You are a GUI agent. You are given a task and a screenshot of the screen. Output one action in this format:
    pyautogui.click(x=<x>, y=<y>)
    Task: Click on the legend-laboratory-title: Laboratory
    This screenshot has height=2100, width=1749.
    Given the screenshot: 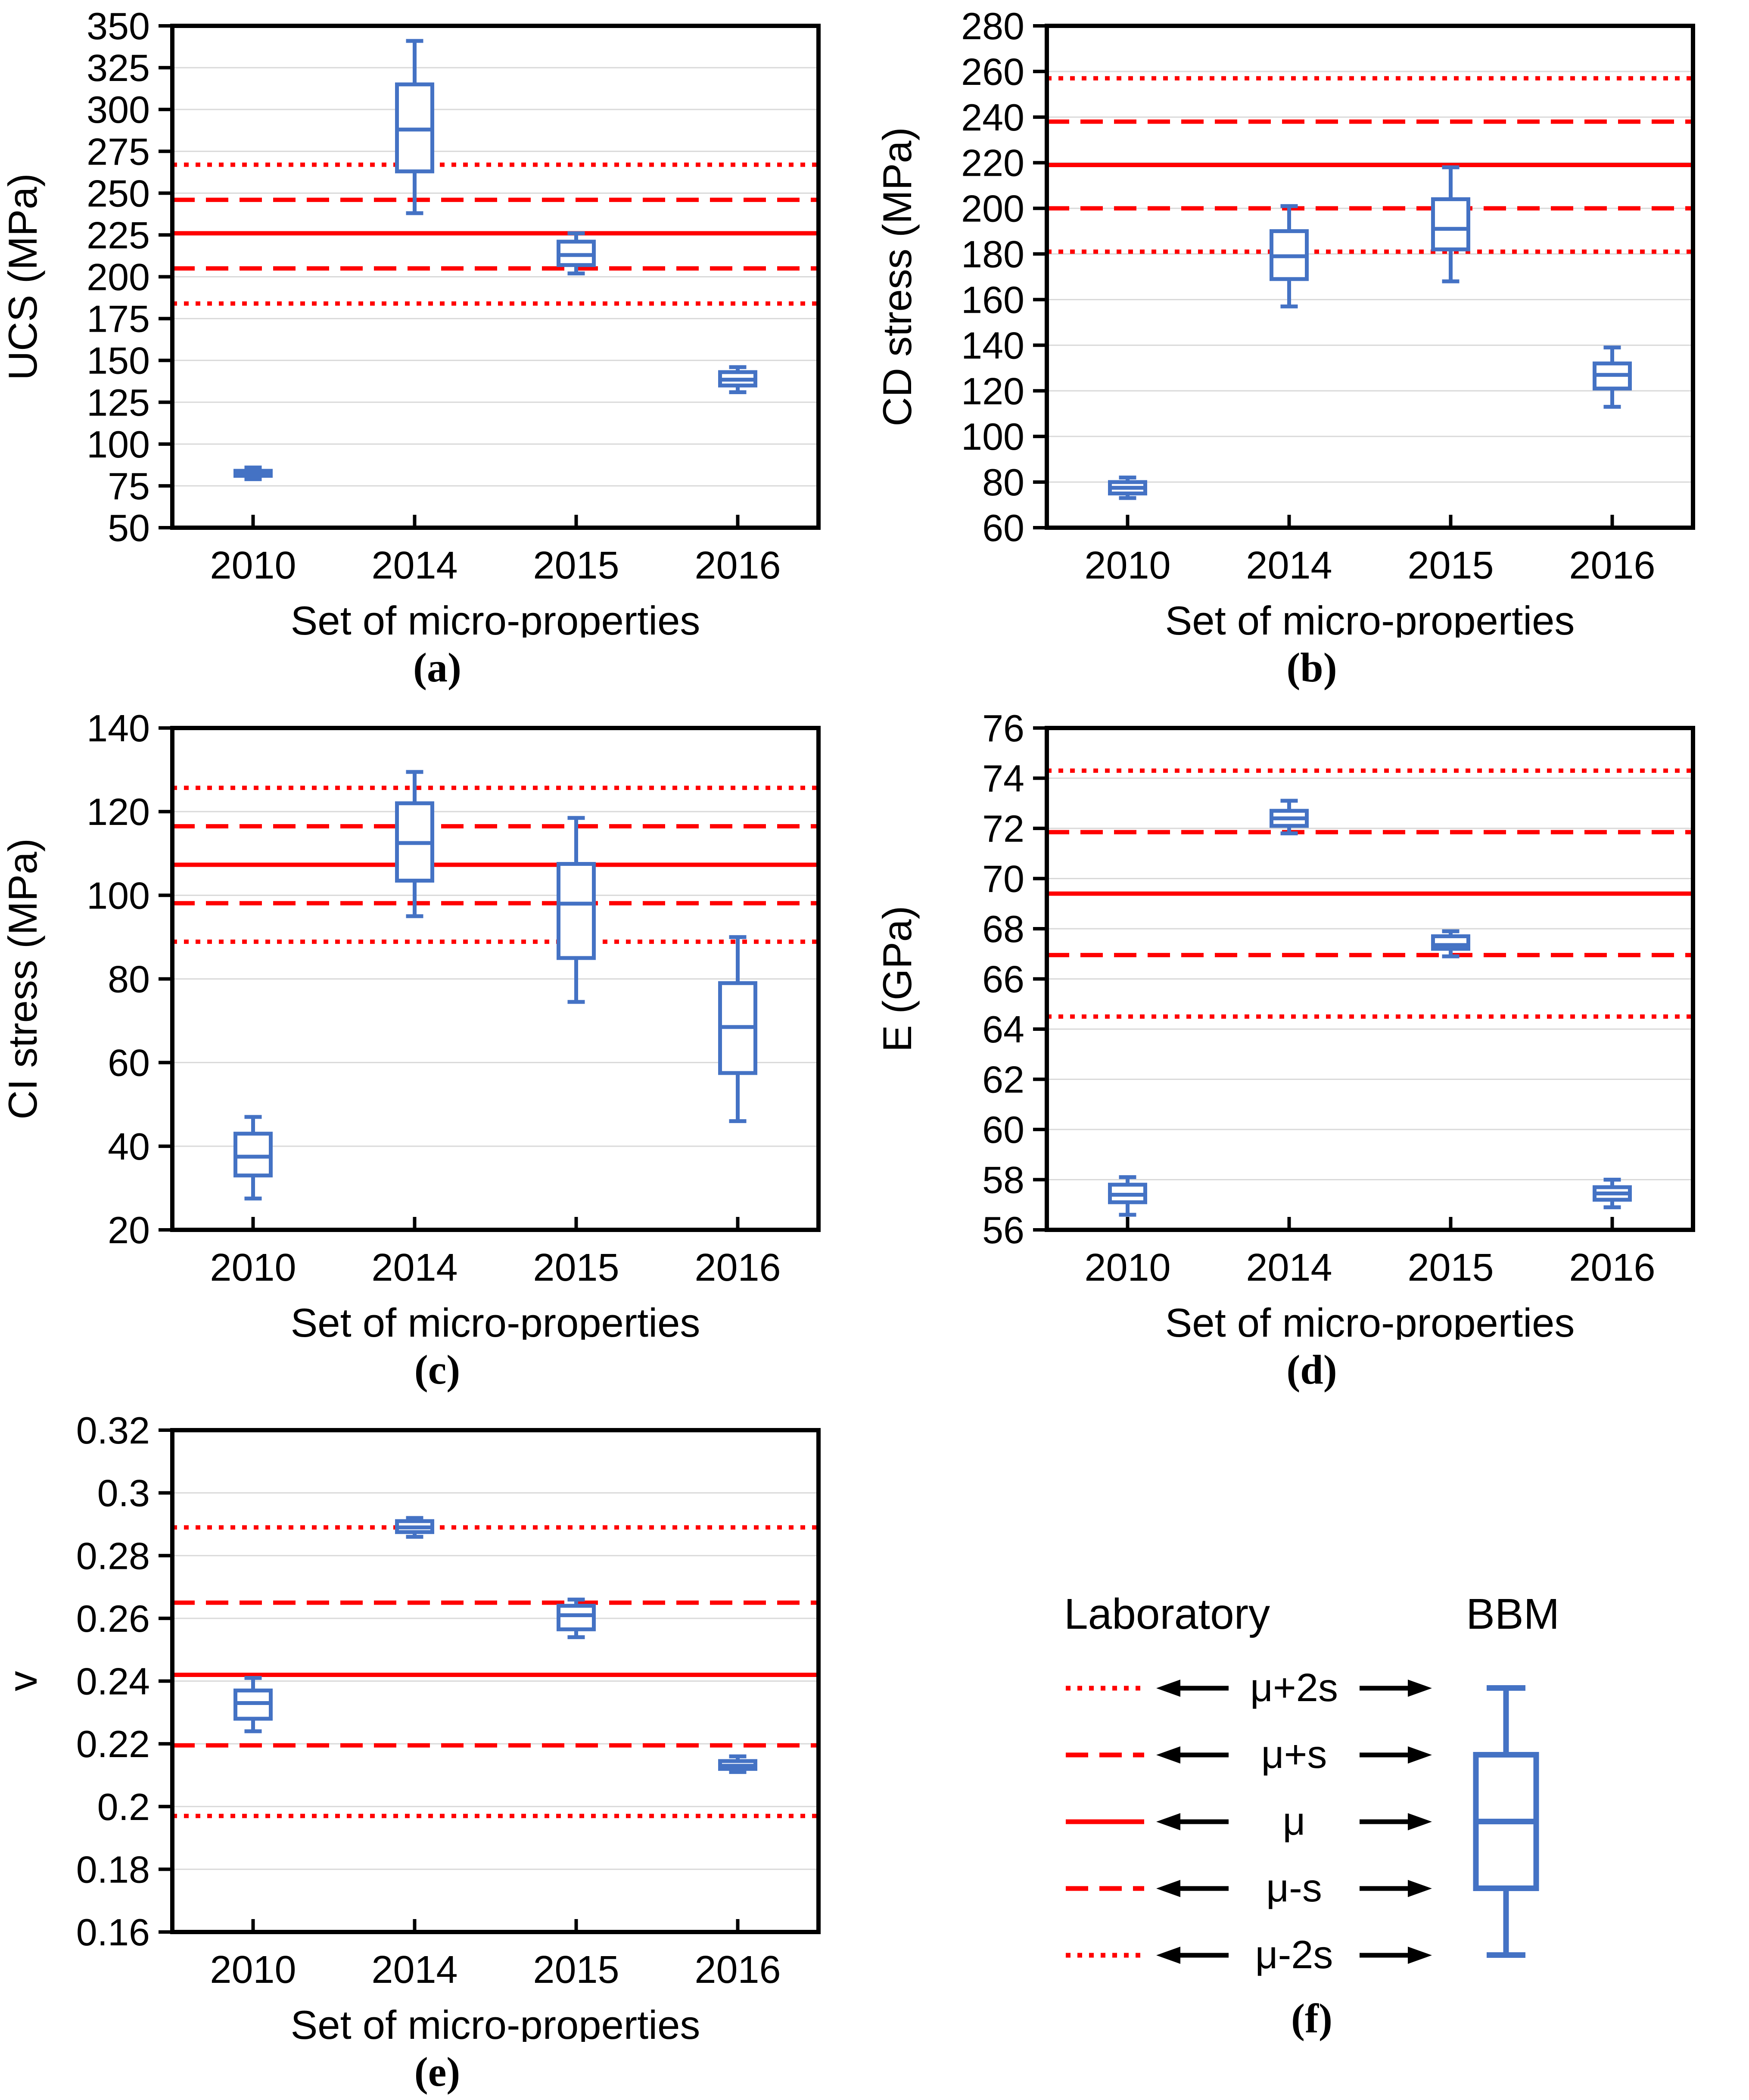 What is the action you would take?
    pyautogui.click(x=1167, y=1614)
    